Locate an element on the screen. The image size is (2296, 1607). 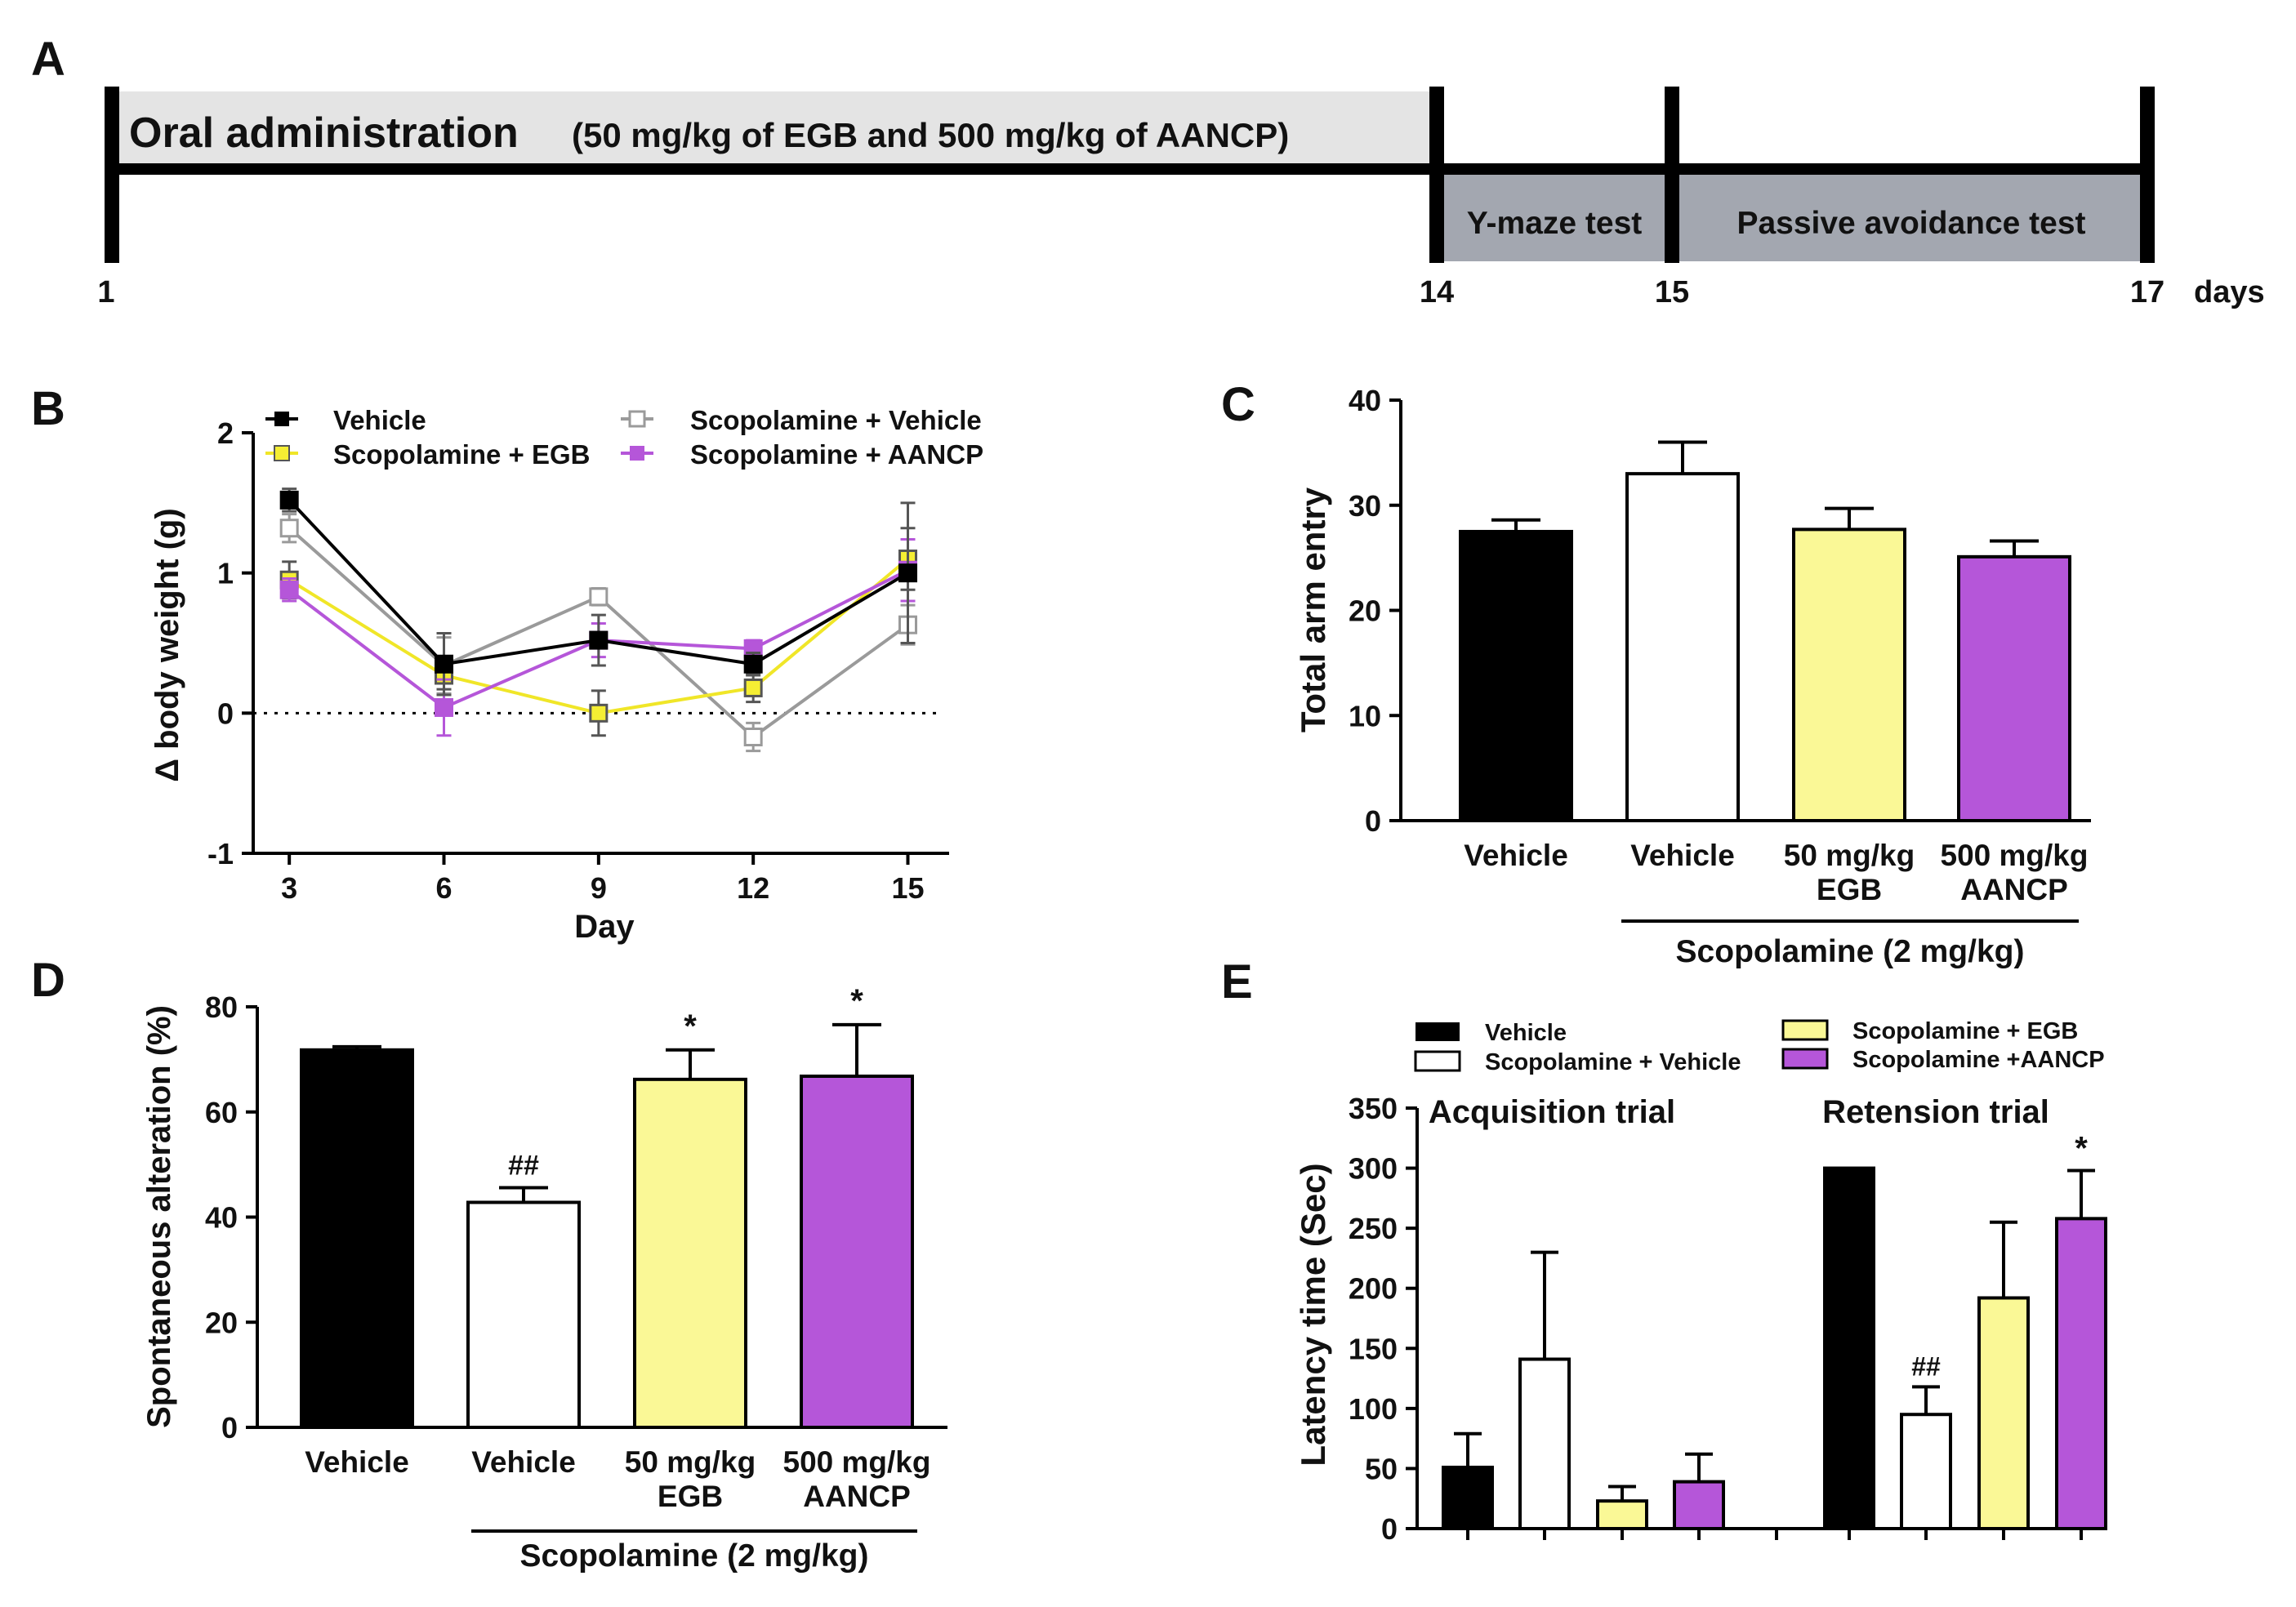
timeline-tick-day14 is located at coordinates (1436, 175).